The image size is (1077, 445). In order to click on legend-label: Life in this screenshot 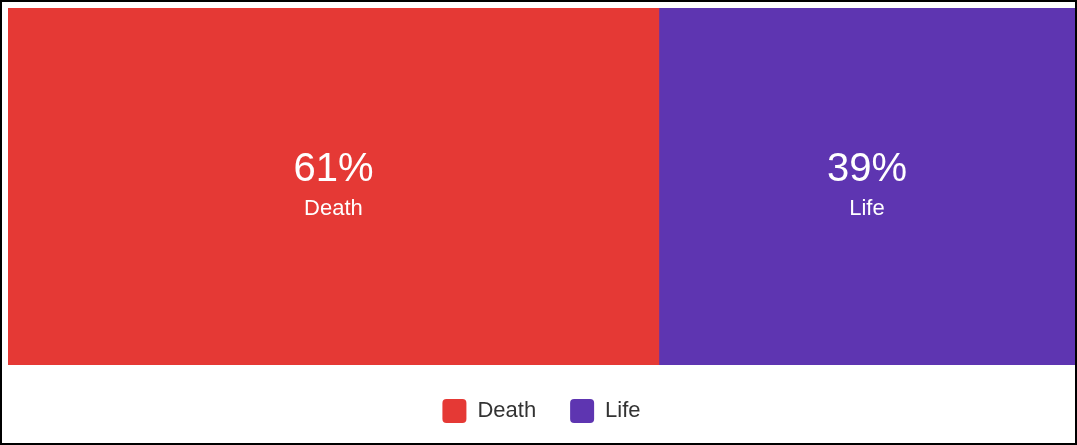, I will do `click(623, 410)`.